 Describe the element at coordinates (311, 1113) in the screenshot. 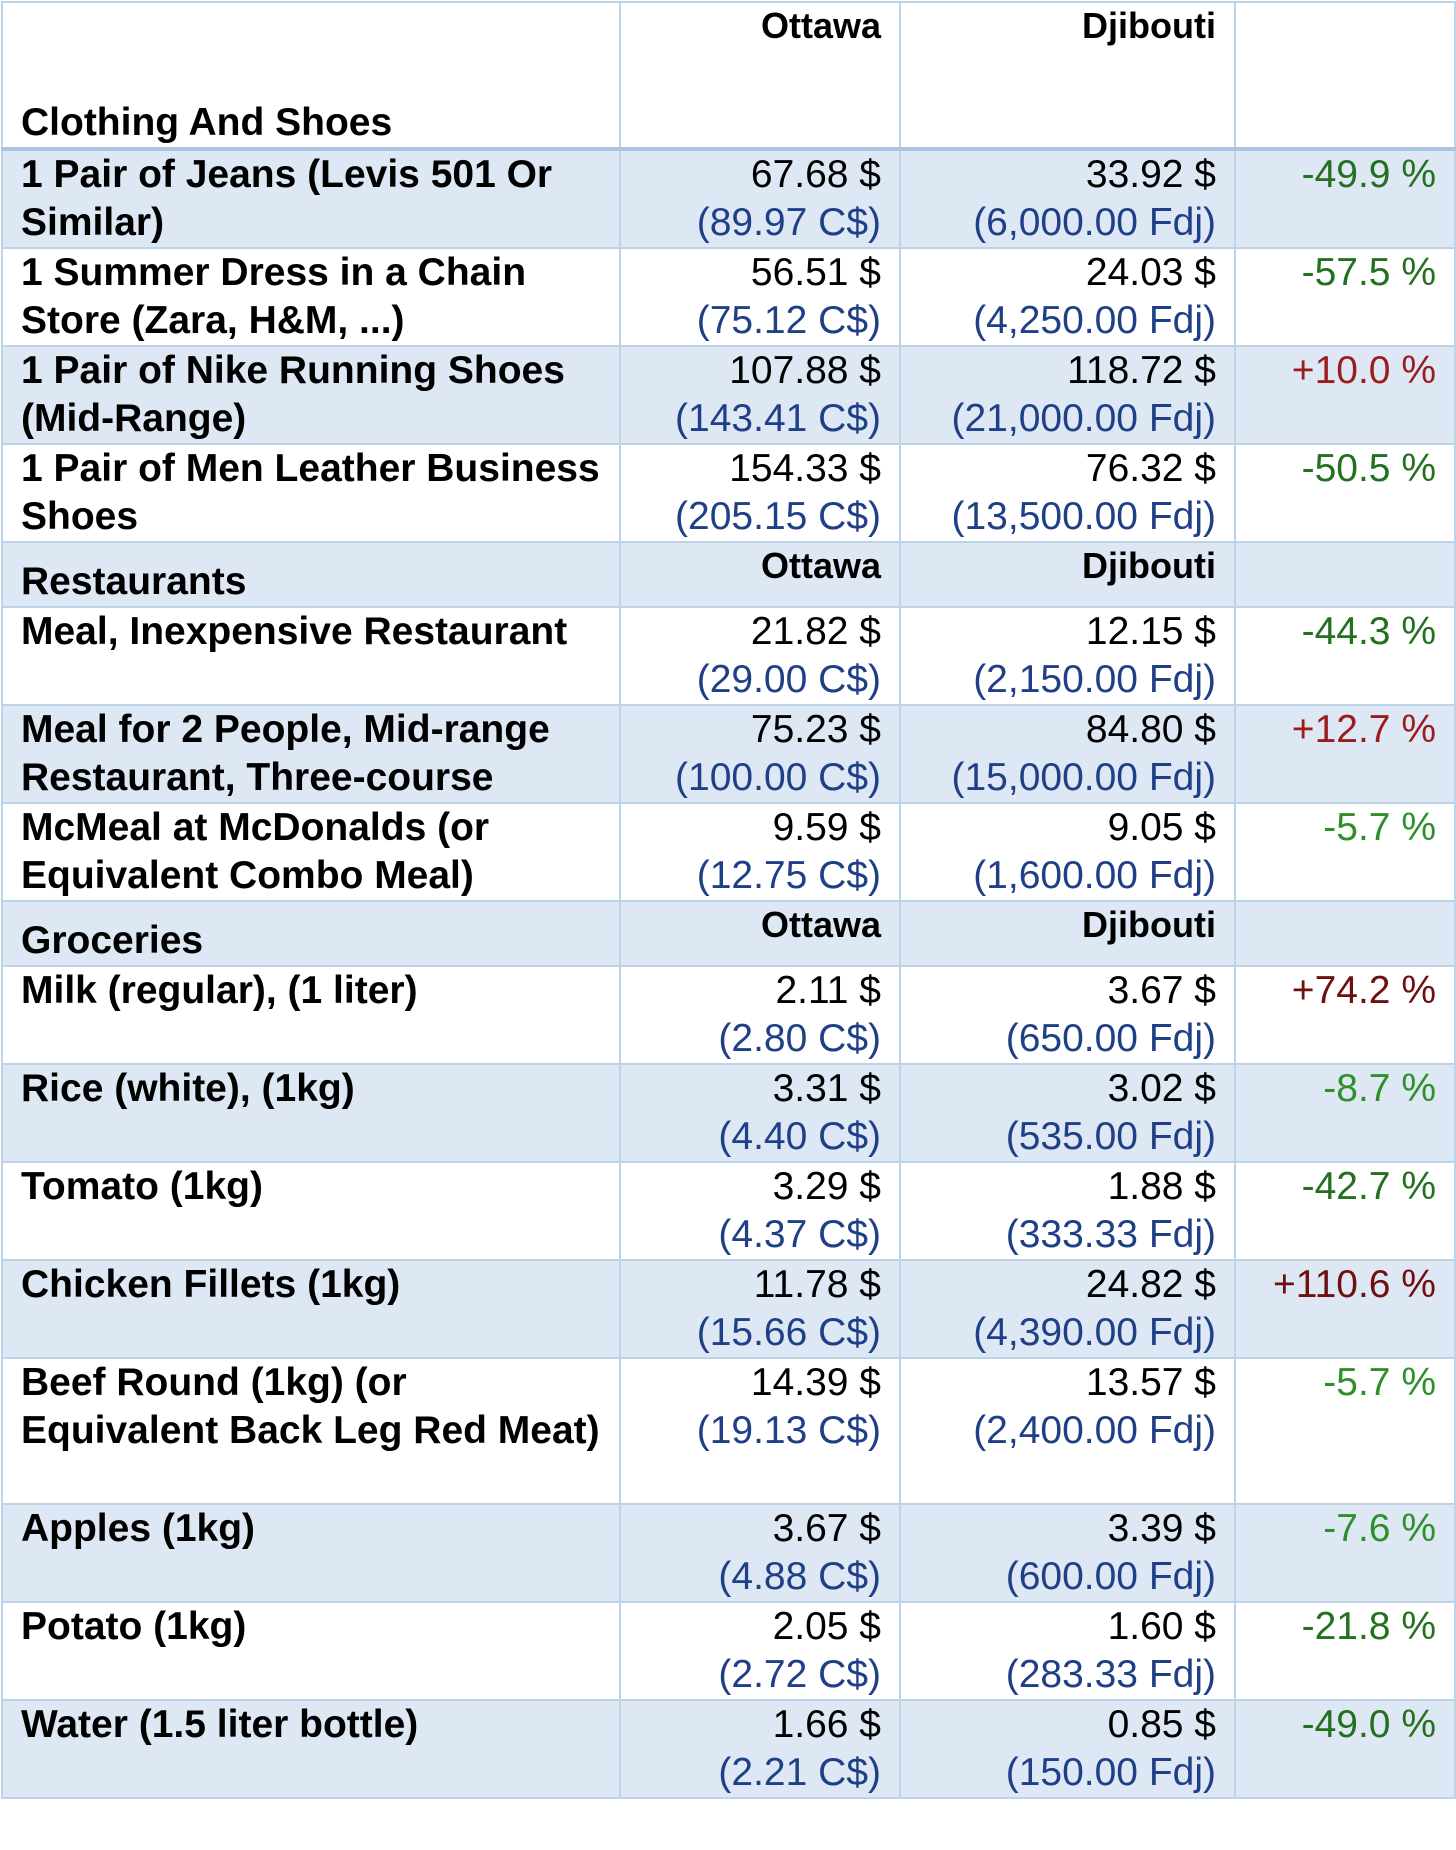

I see `item-name: Rice (white), (1kg)` at that location.